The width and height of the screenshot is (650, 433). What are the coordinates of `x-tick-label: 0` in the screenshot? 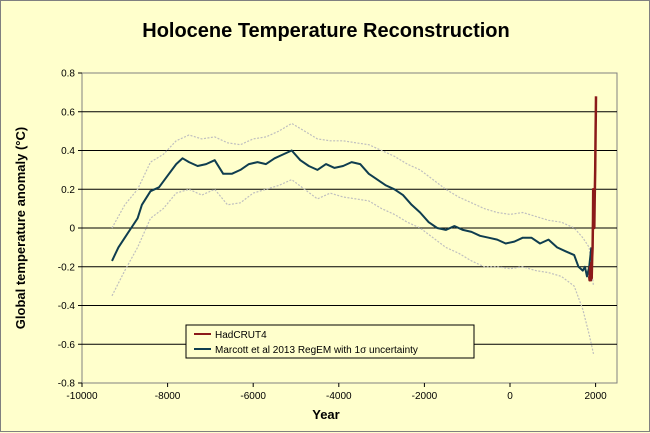 It's located at (510, 396).